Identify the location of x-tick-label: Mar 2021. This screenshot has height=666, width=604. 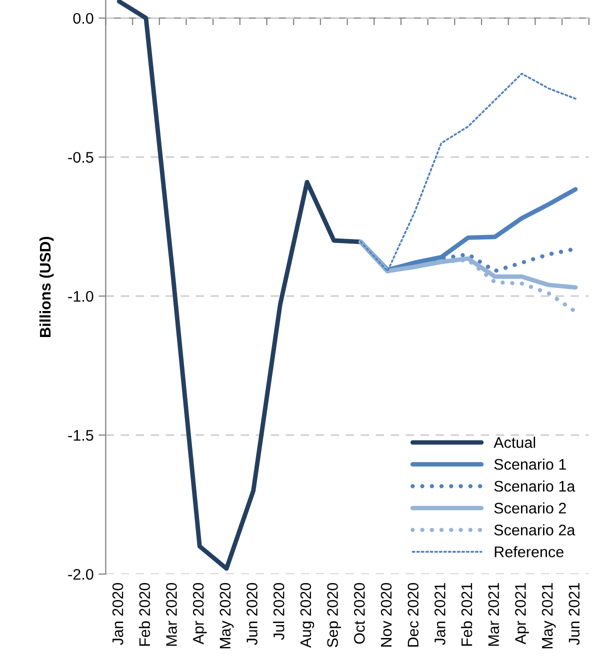
(494, 614).